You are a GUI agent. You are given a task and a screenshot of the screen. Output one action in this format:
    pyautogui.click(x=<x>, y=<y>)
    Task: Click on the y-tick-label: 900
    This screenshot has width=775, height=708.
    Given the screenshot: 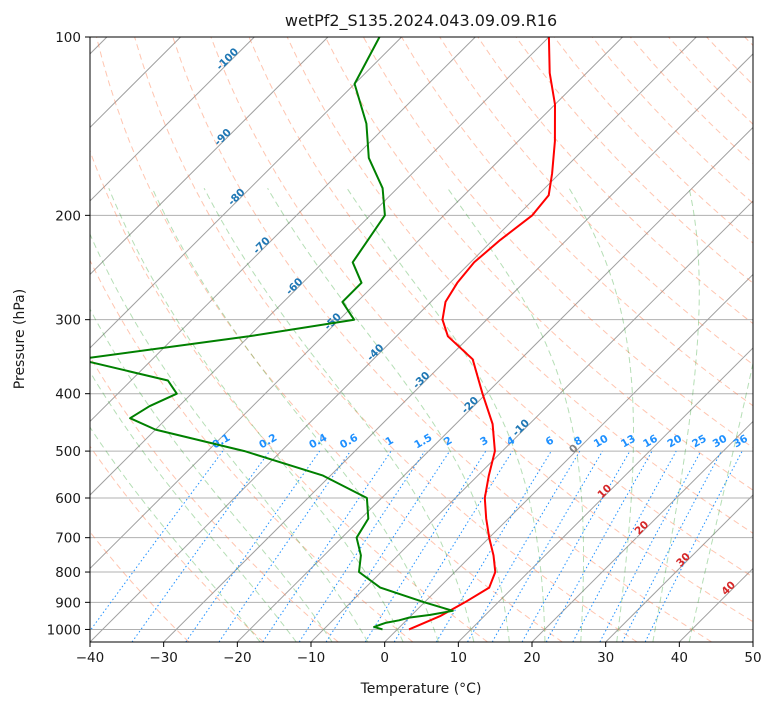 What is the action you would take?
    pyautogui.click(x=68, y=603)
    